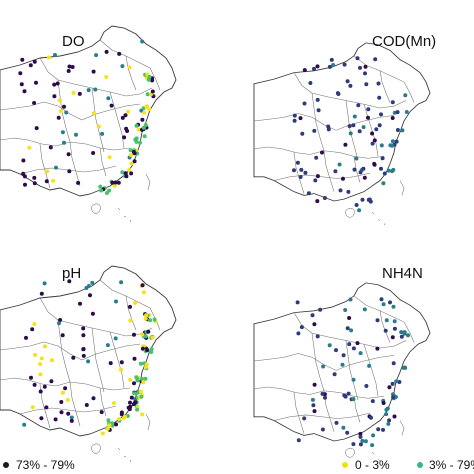 Image resolution: width=474 pixels, height=474 pixels. I want to click on legend: 73% - 79% 0 - 3% 3% - 79%, so click(238, 465).